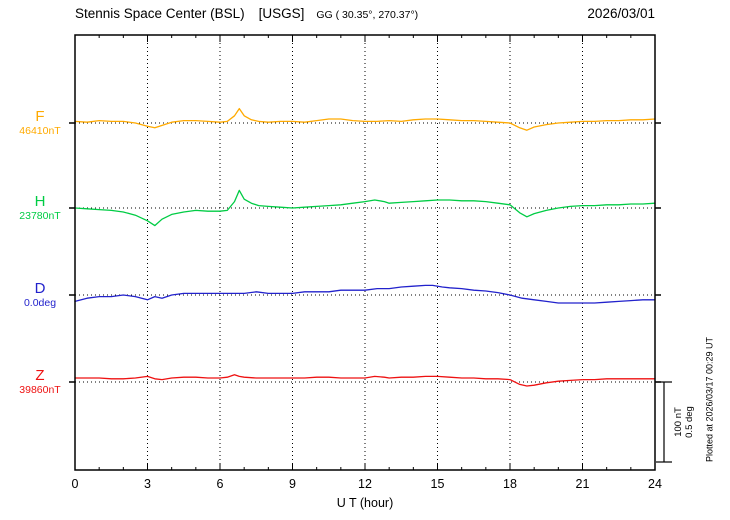  Describe the element at coordinates (510, 484) in the screenshot. I see `x-tick-label: 18` at that location.